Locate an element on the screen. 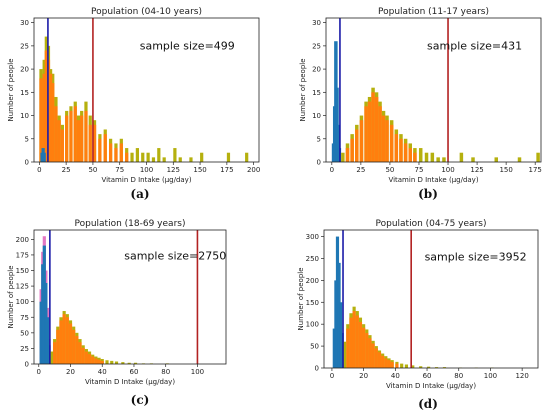 This screenshot has height=411, width=550. x-tick-label: 25 is located at coordinates (66, 170).